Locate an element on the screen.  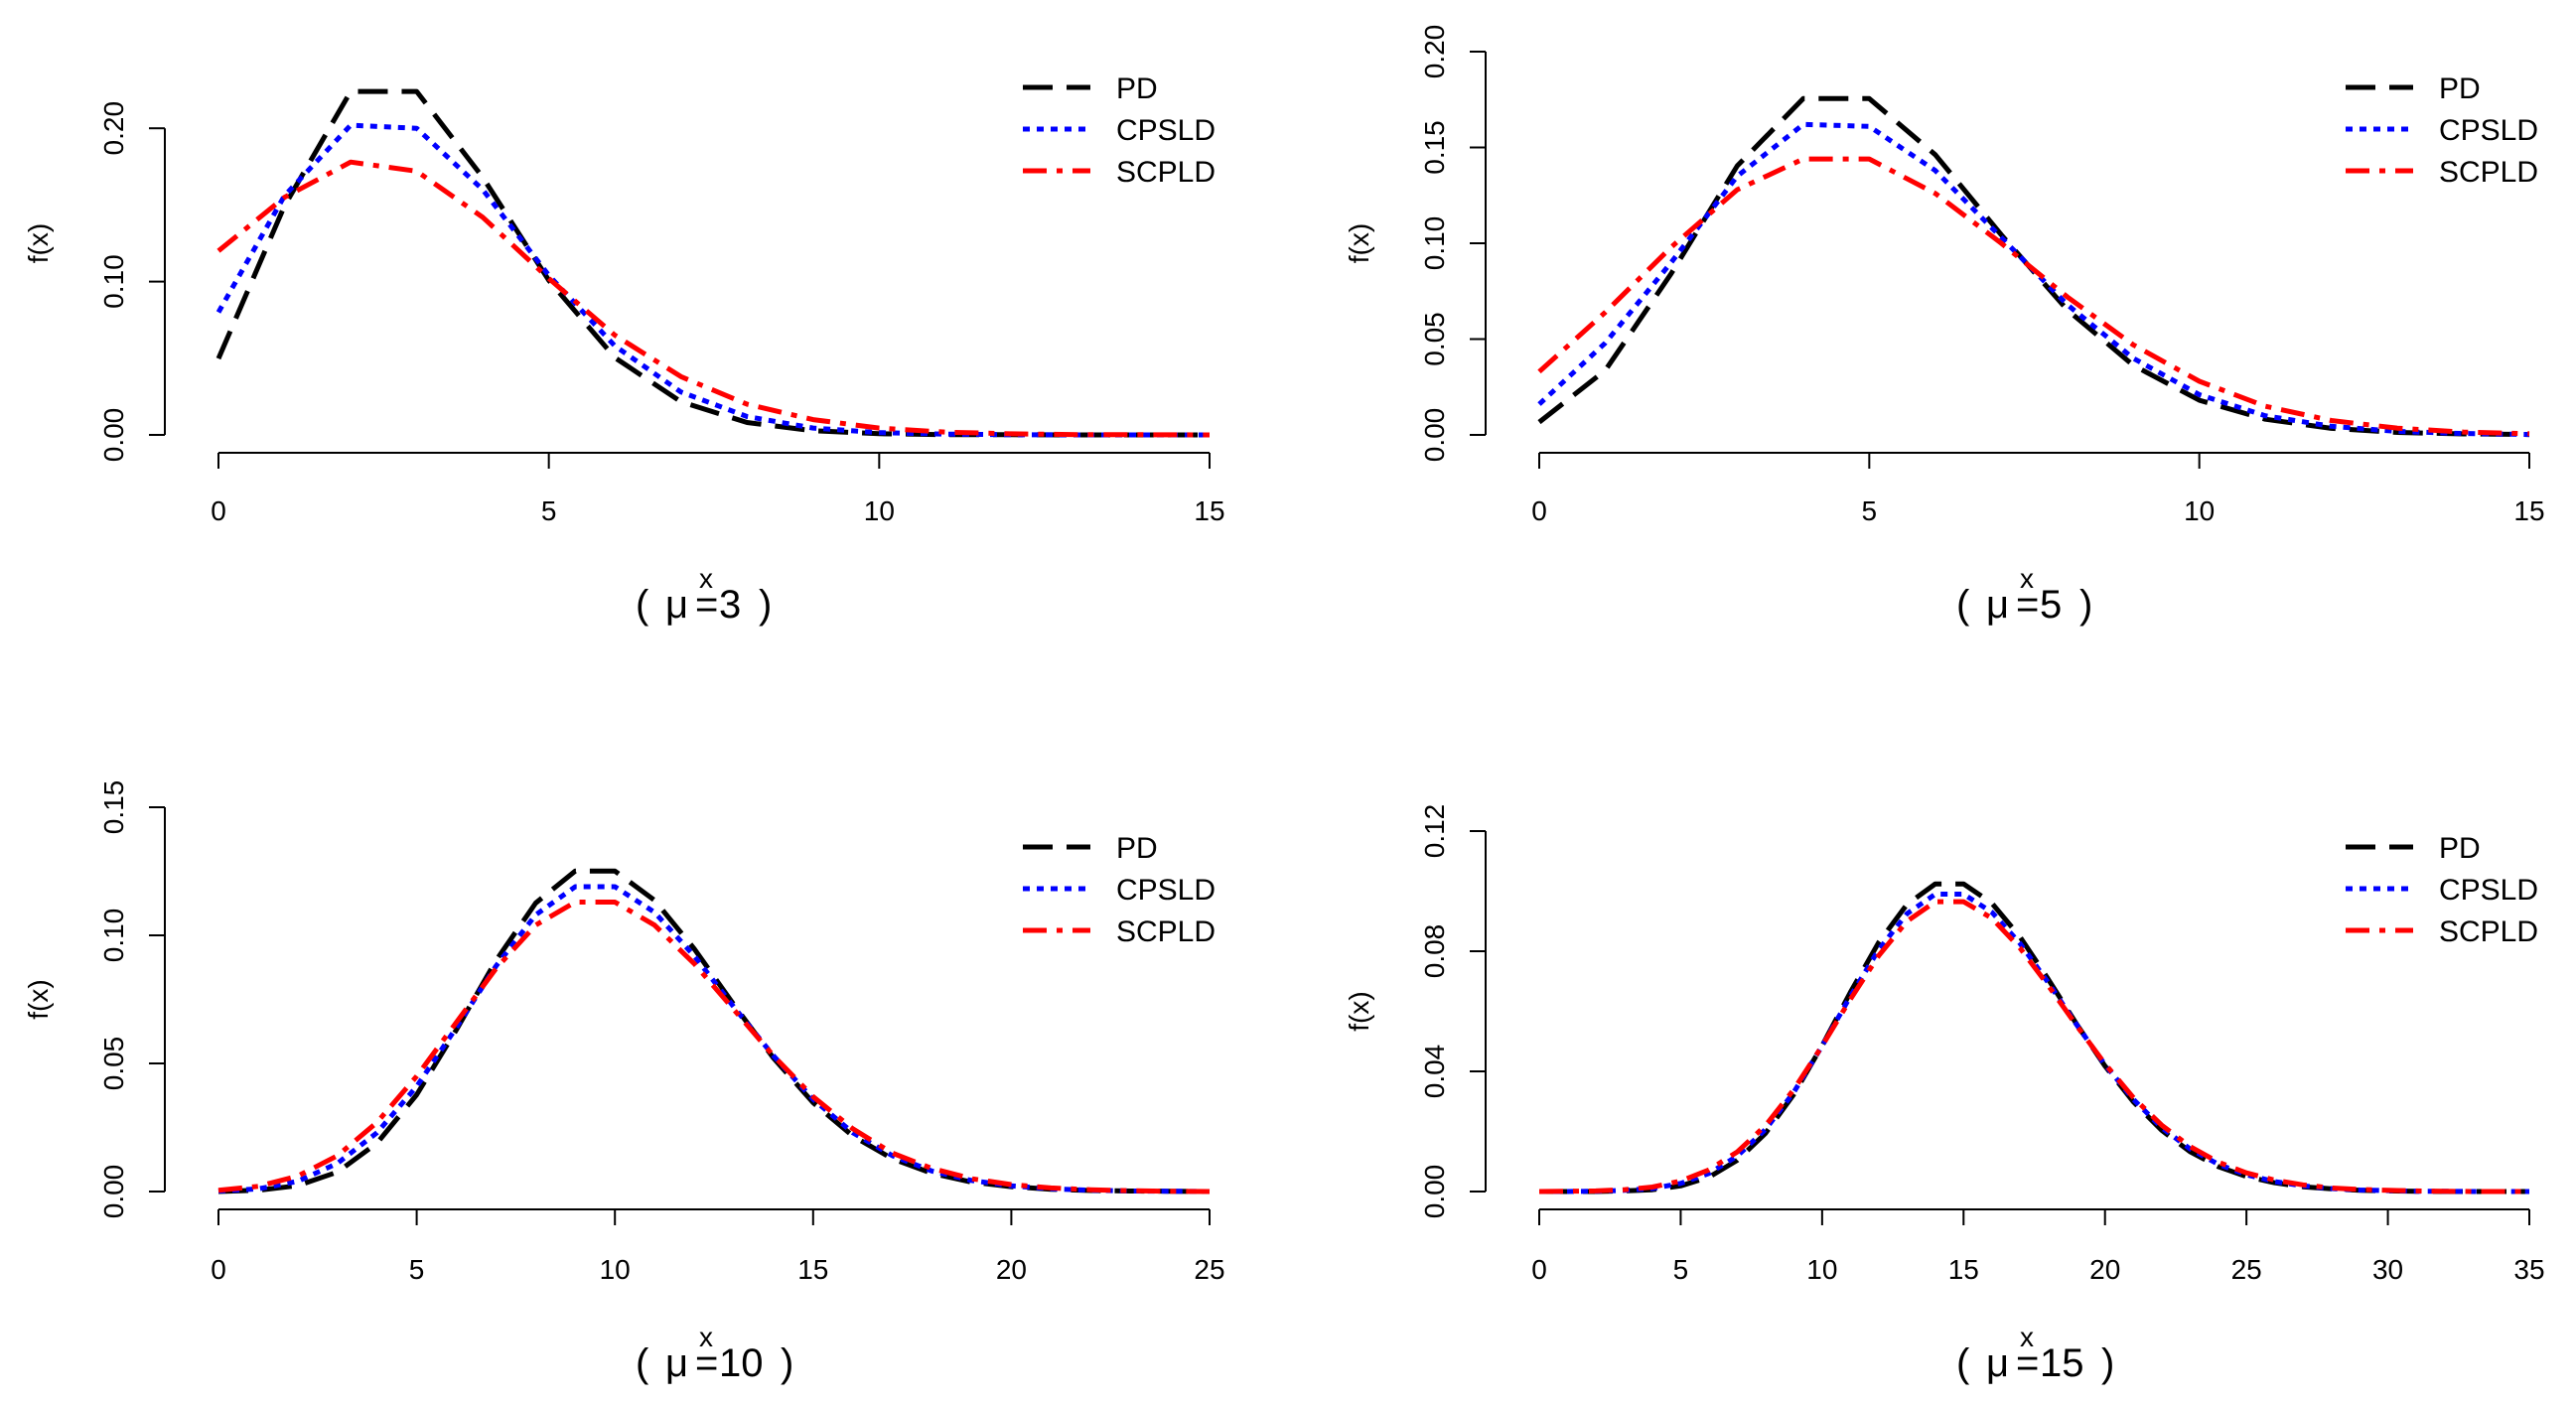
x-tick-label: 35 is located at coordinates (2529, 1269).